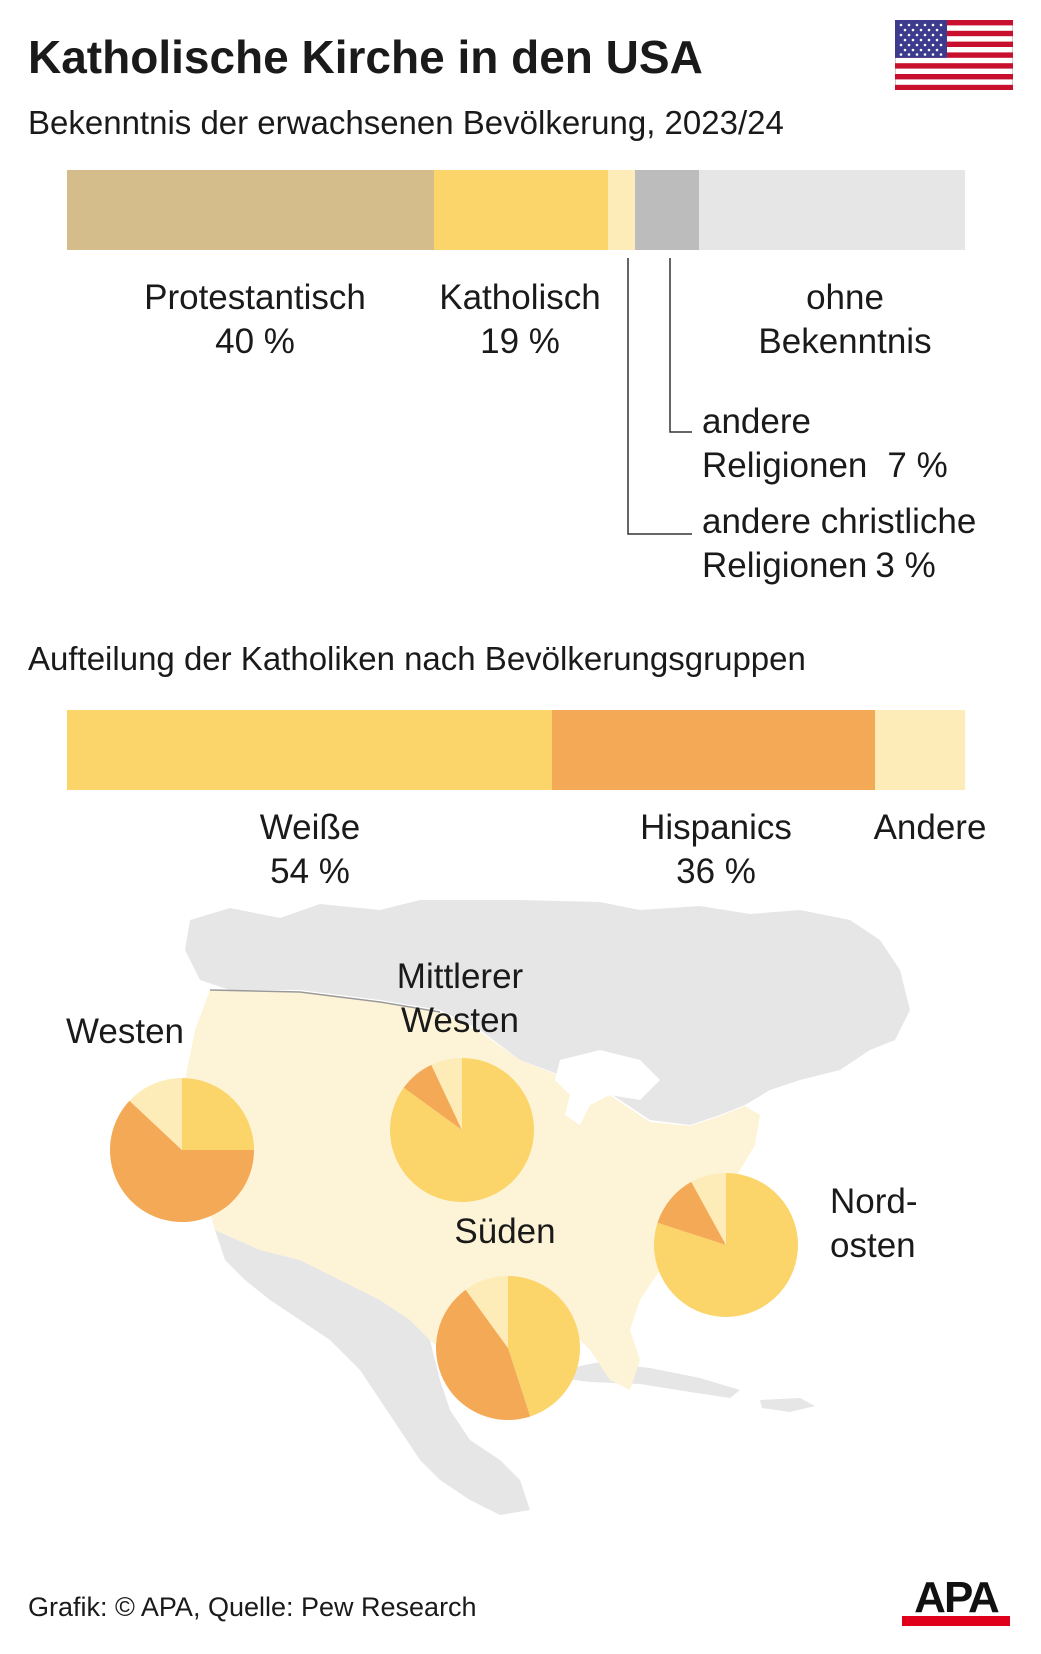 Image resolution: width=1041 pixels, height=1654 pixels. What do you see at coordinates (325, 1001) in the screenshot?
I see `map-border-line` at bounding box center [325, 1001].